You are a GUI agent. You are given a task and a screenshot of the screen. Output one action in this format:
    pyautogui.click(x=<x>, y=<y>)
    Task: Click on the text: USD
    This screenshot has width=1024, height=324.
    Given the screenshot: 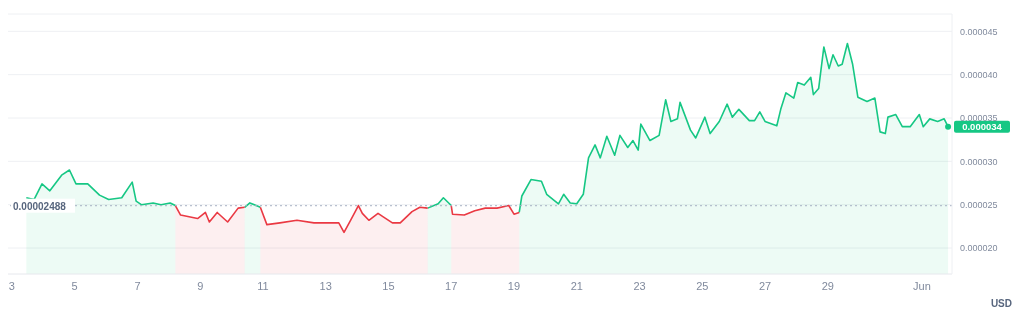 What is the action you would take?
    pyautogui.click(x=1001, y=303)
    